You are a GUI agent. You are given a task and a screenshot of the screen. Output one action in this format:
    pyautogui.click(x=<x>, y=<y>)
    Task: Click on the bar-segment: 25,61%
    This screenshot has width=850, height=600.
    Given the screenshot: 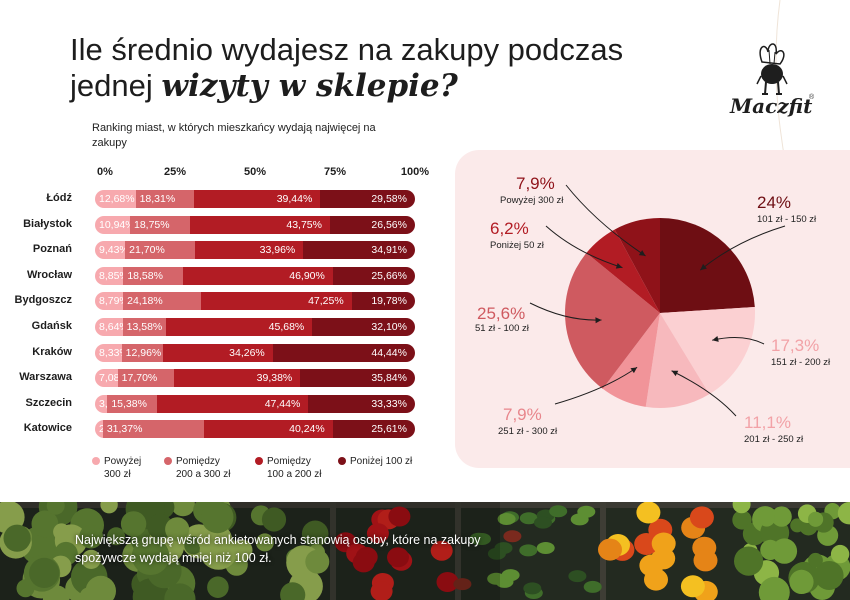 What is the action you would take?
    pyautogui.click(x=373, y=429)
    